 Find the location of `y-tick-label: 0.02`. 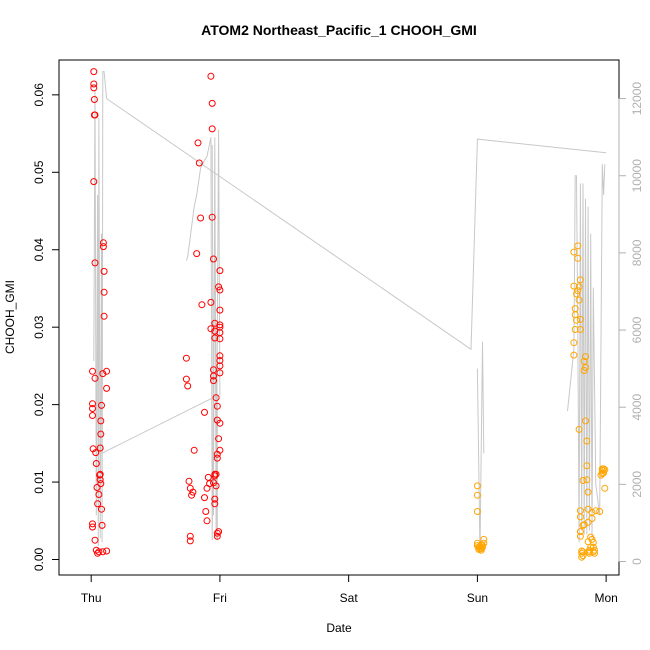

y-tick-label: 0.02 is located at coordinates (39, 405).